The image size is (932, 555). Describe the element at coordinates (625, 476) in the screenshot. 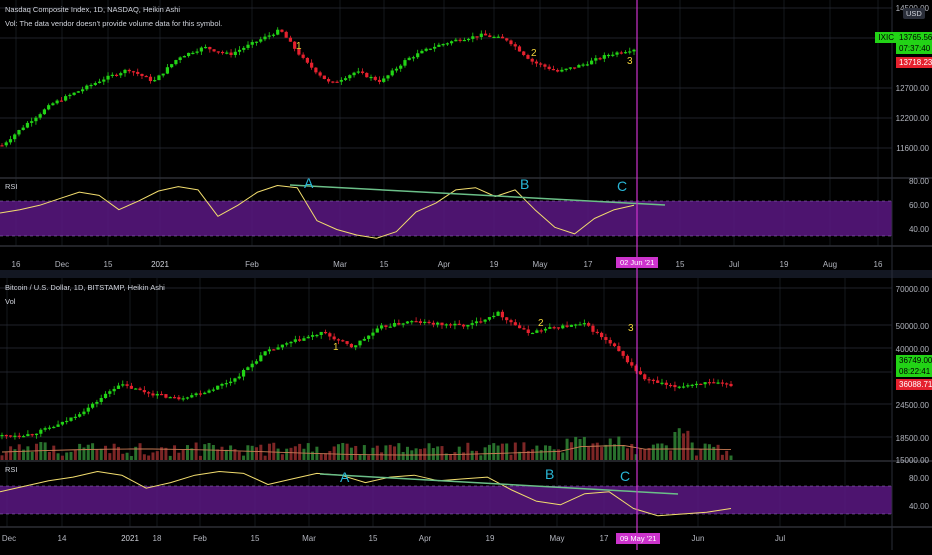

I see `bottom-rsi-label: C` at that location.